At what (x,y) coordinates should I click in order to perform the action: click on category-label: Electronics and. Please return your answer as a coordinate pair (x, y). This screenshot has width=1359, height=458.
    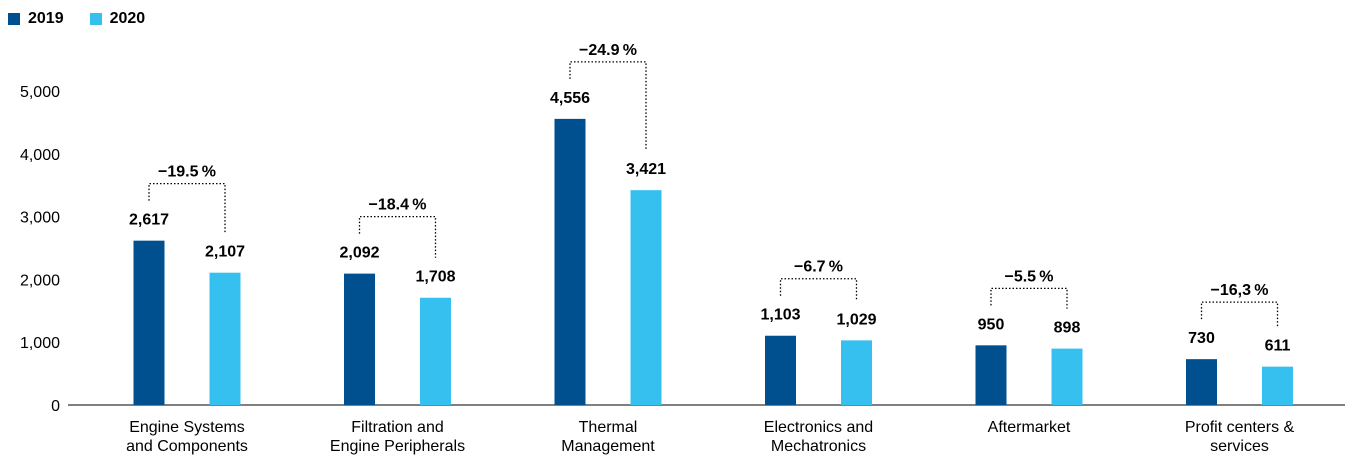
    Looking at the image, I should click on (818, 427).